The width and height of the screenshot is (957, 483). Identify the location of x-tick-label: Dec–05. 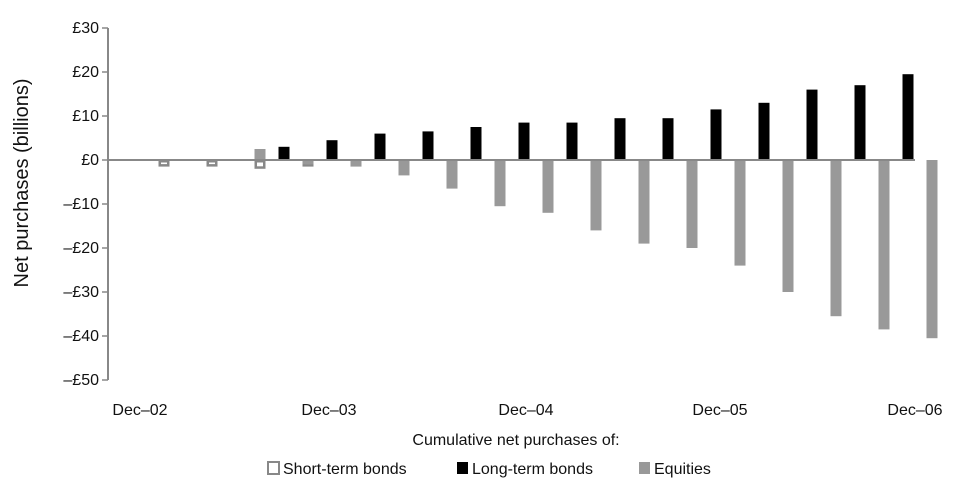
(719, 410).